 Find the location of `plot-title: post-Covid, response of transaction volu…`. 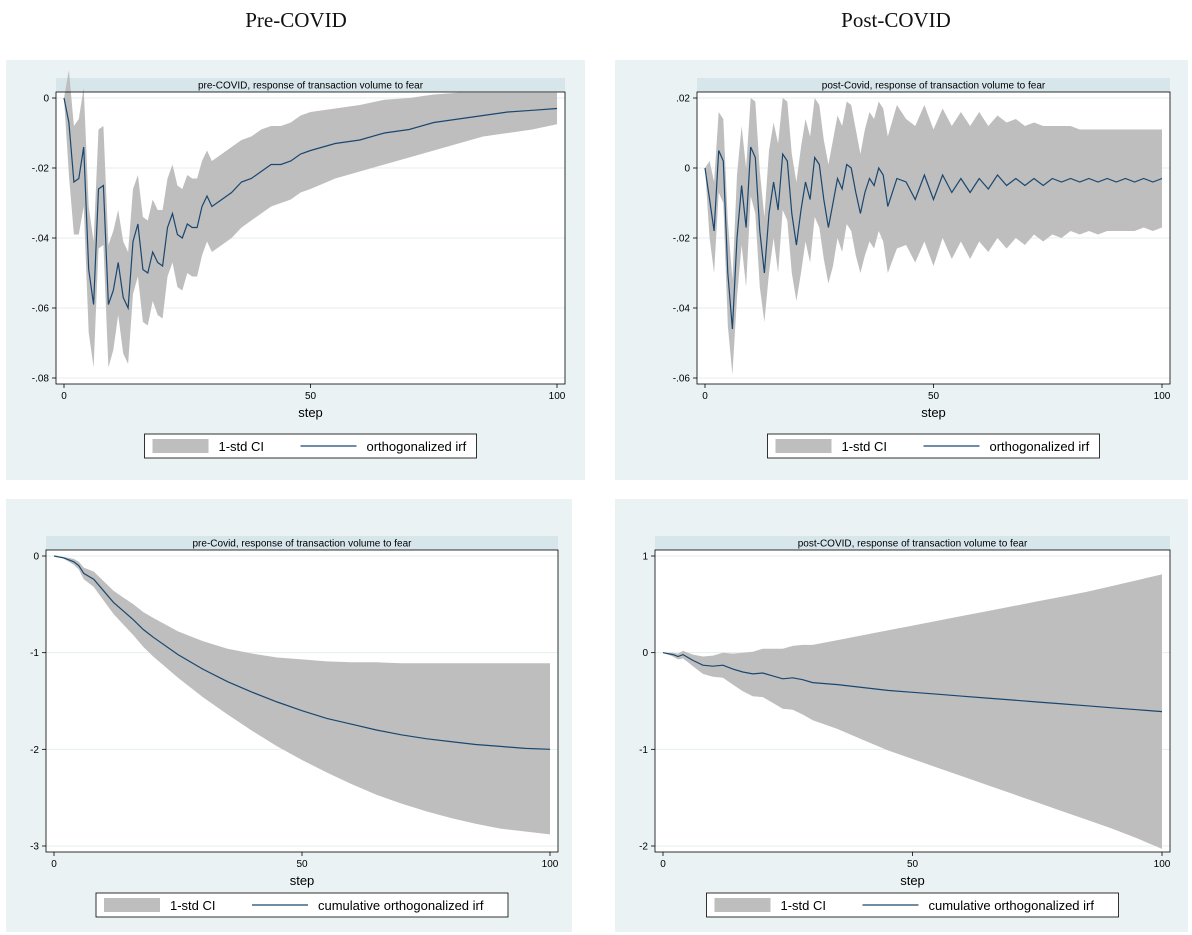

plot-title: post-Covid, response of transaction volu… is located at coordinates (934, 86).